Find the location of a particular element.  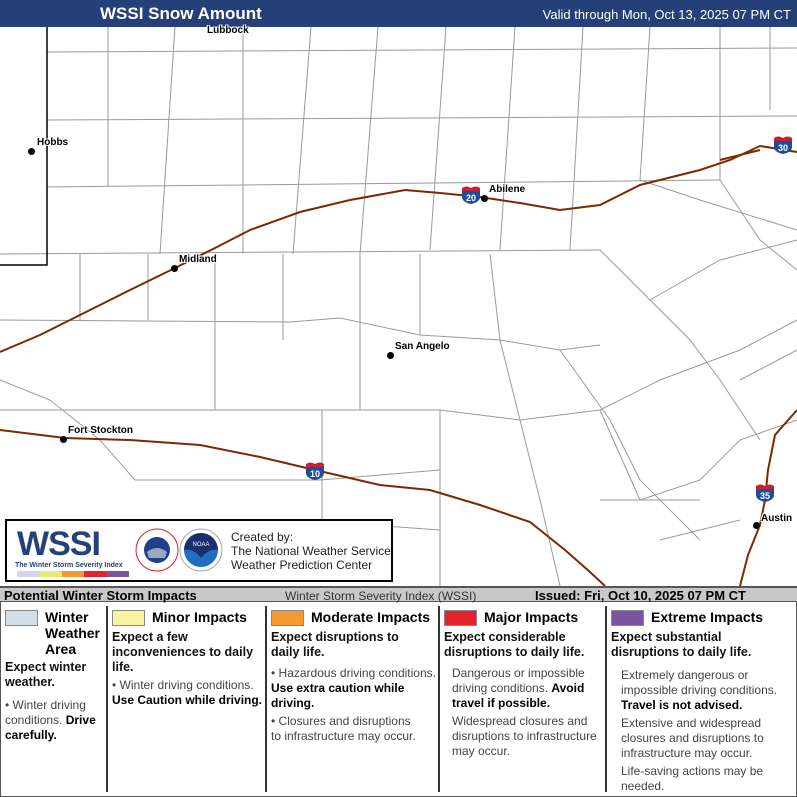

swatch-major is located at coordinates (460, 618).